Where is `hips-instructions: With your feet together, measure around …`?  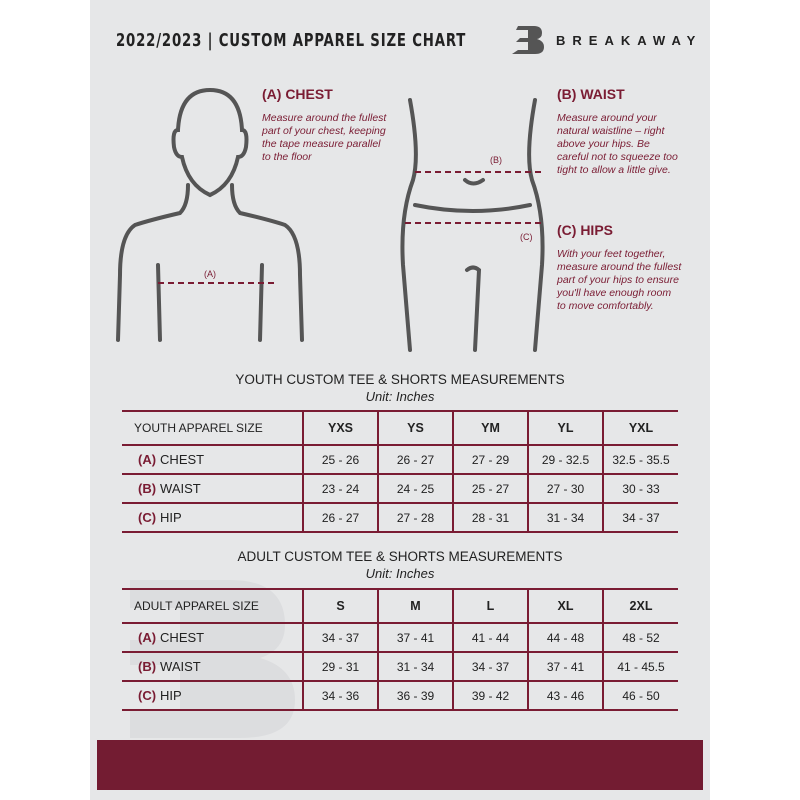 hips-instructions: With your feet together, measure around … is located at coordinates (619, 280).